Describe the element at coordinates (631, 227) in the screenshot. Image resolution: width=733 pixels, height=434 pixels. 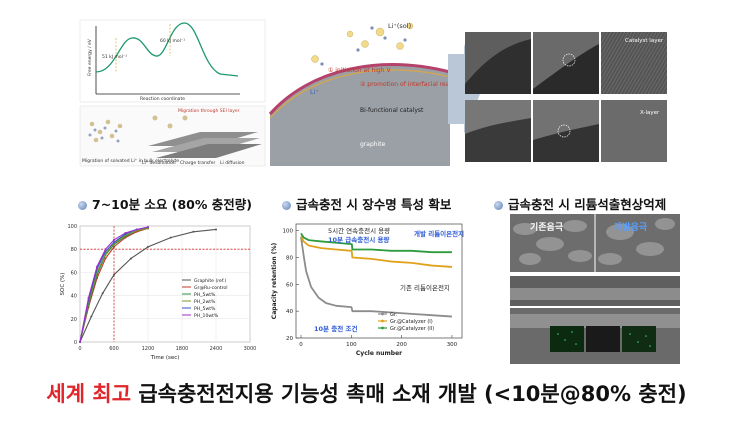
I see `sem-developed-label: 개발음극` at that location.